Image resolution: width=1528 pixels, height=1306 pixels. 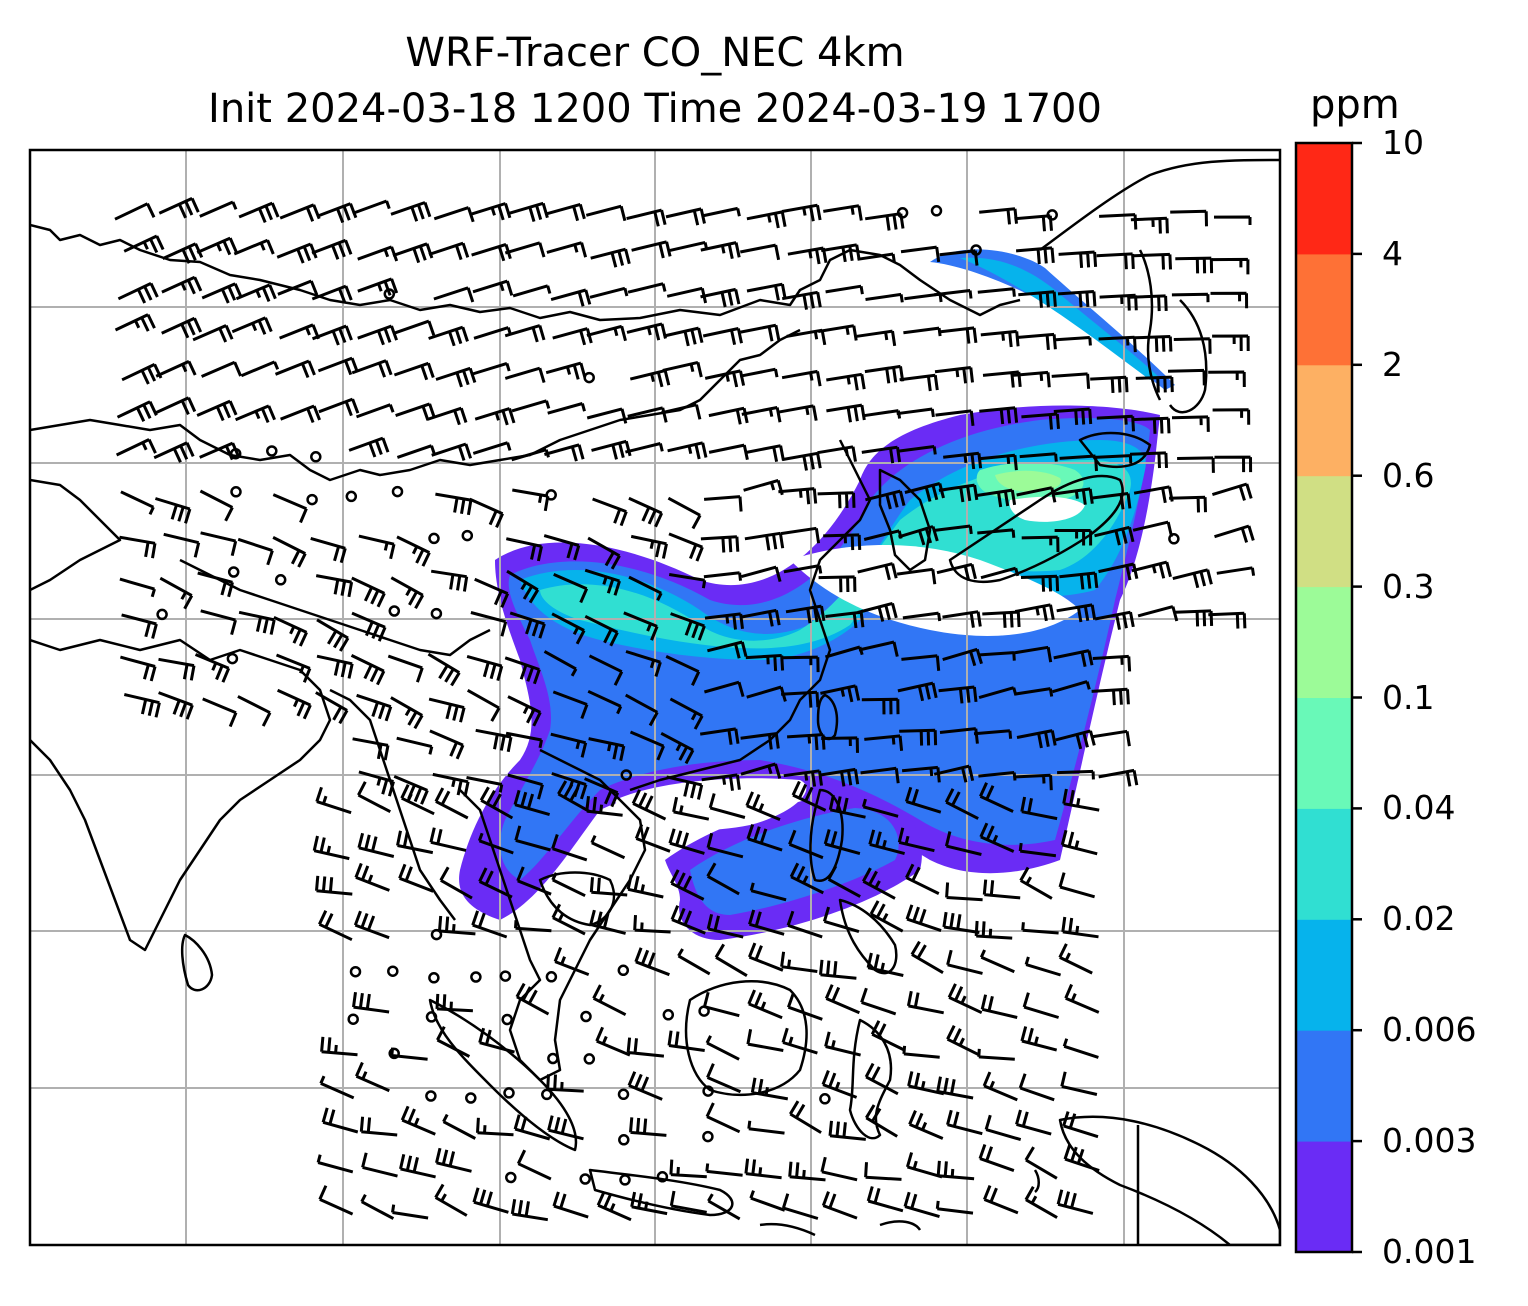 I want to click on coast-arabia, so click(x=76, y=535).